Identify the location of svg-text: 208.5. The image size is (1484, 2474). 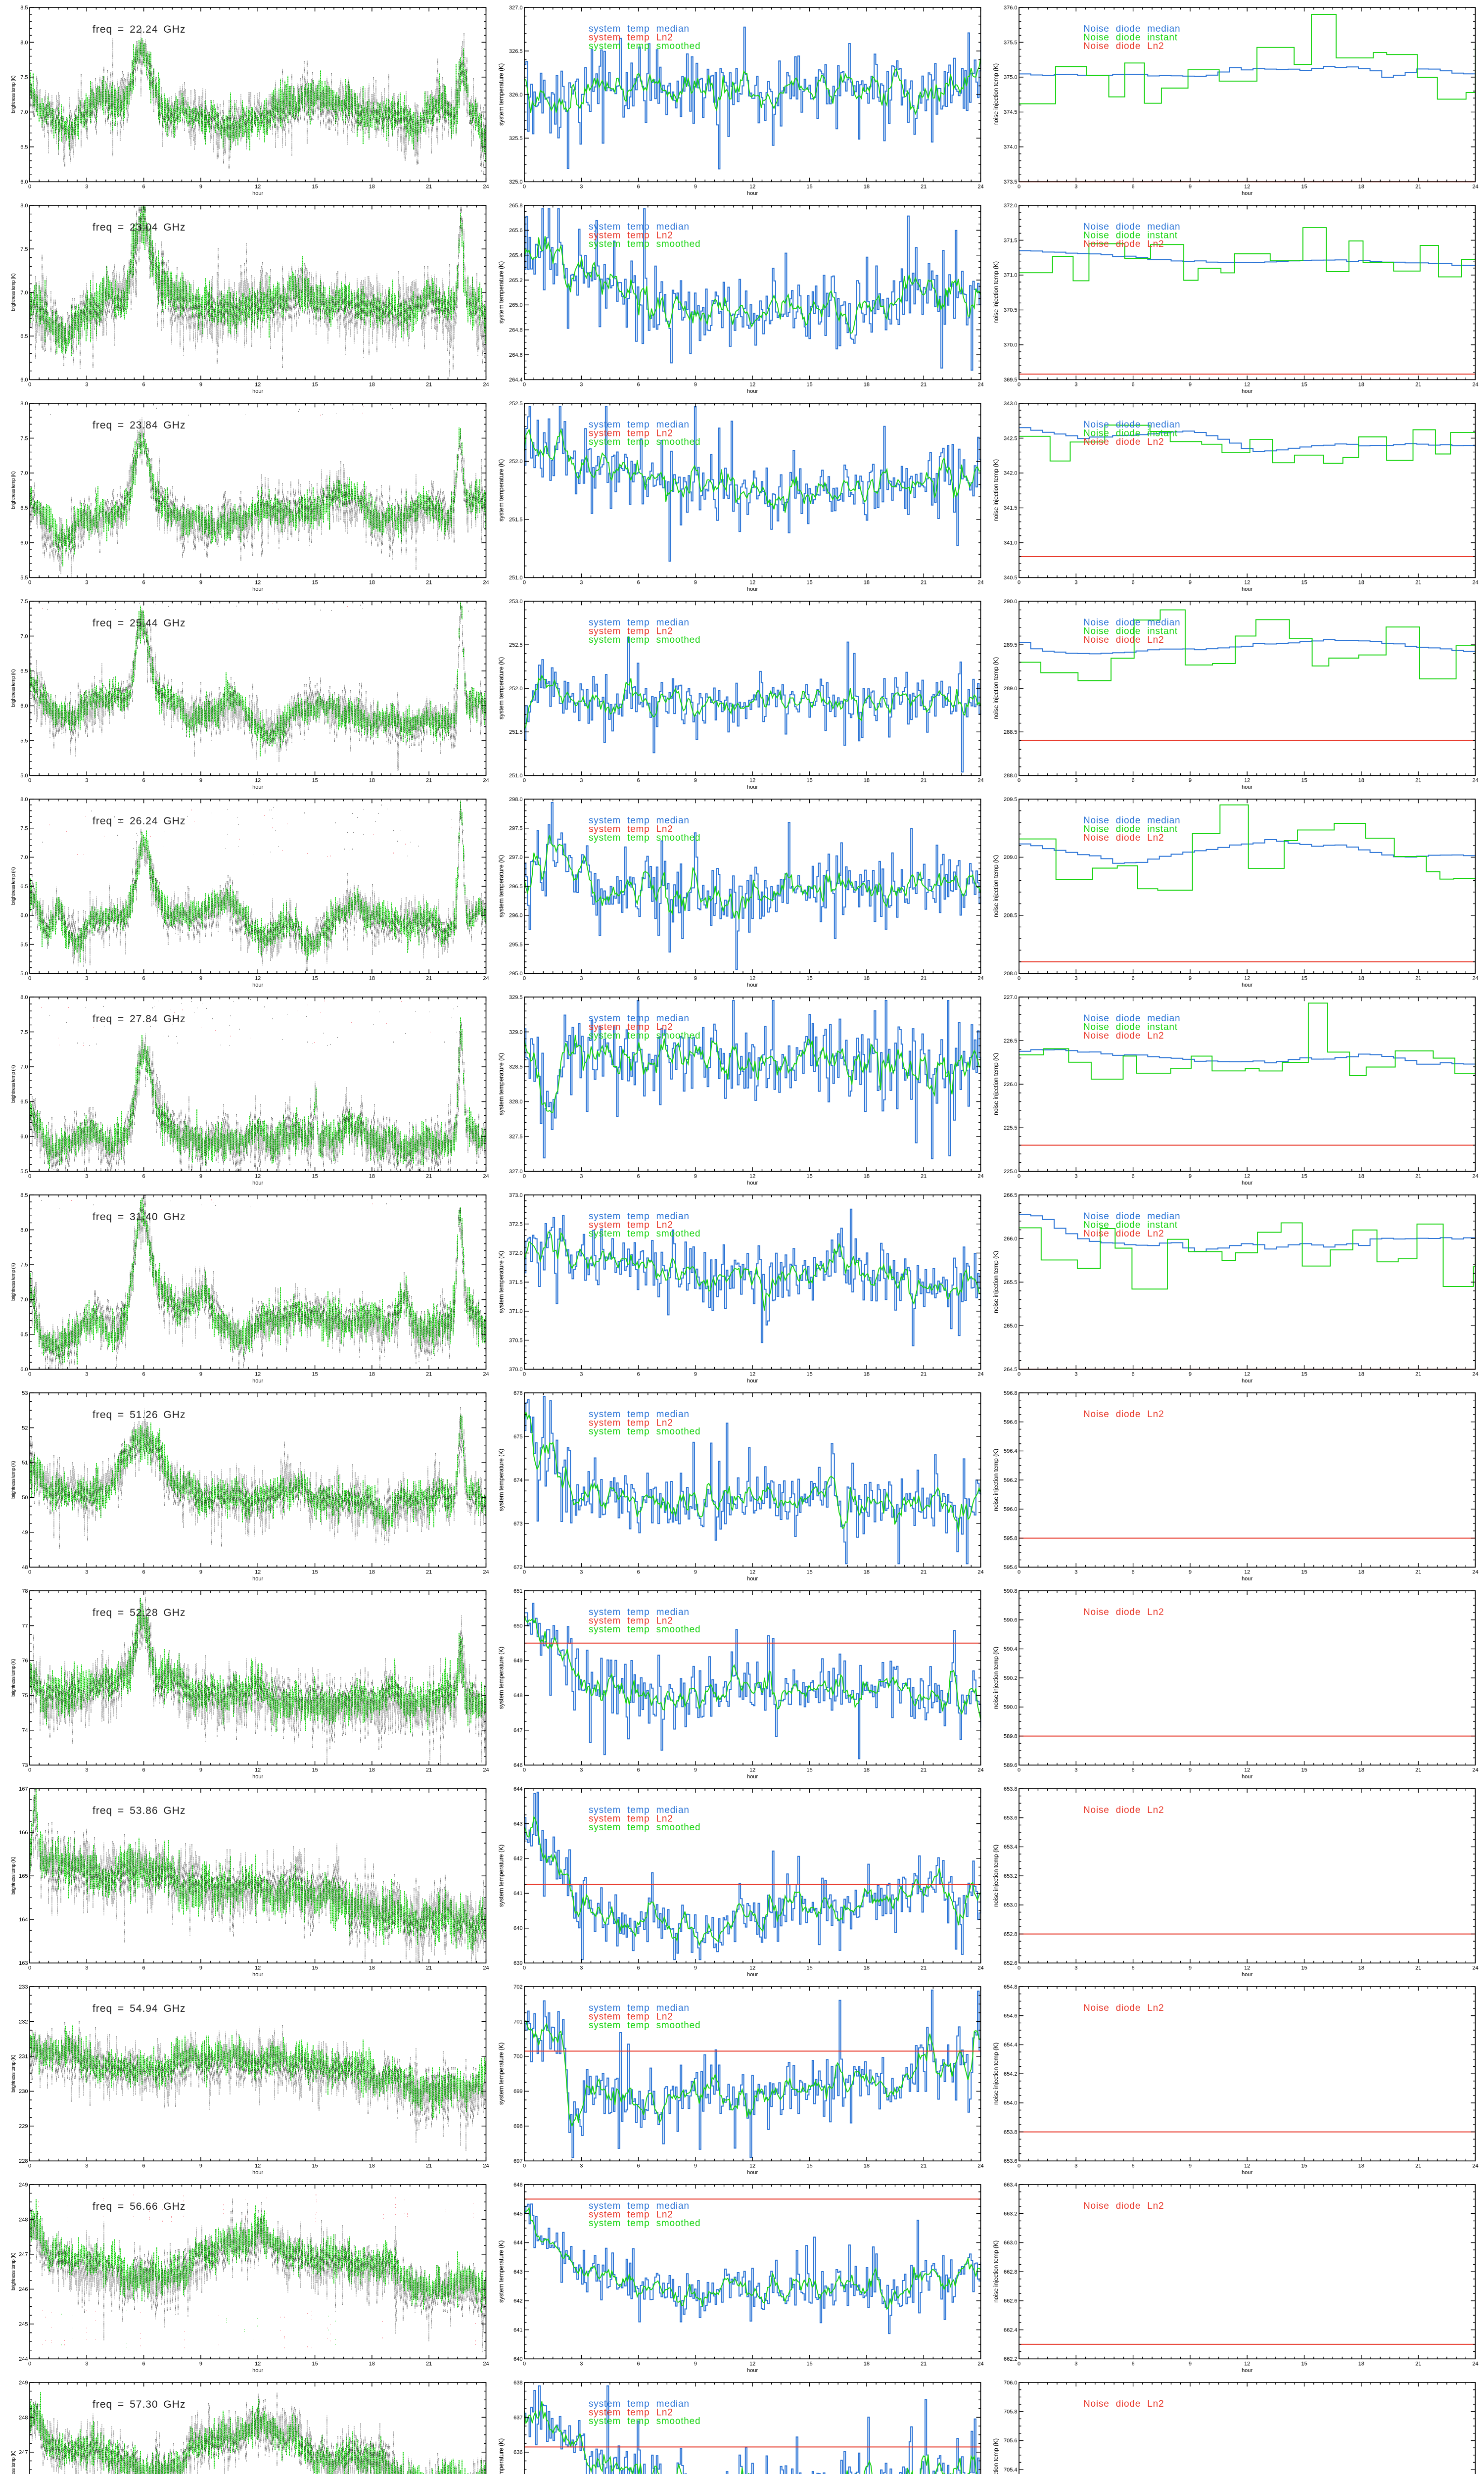
(1011, 916).